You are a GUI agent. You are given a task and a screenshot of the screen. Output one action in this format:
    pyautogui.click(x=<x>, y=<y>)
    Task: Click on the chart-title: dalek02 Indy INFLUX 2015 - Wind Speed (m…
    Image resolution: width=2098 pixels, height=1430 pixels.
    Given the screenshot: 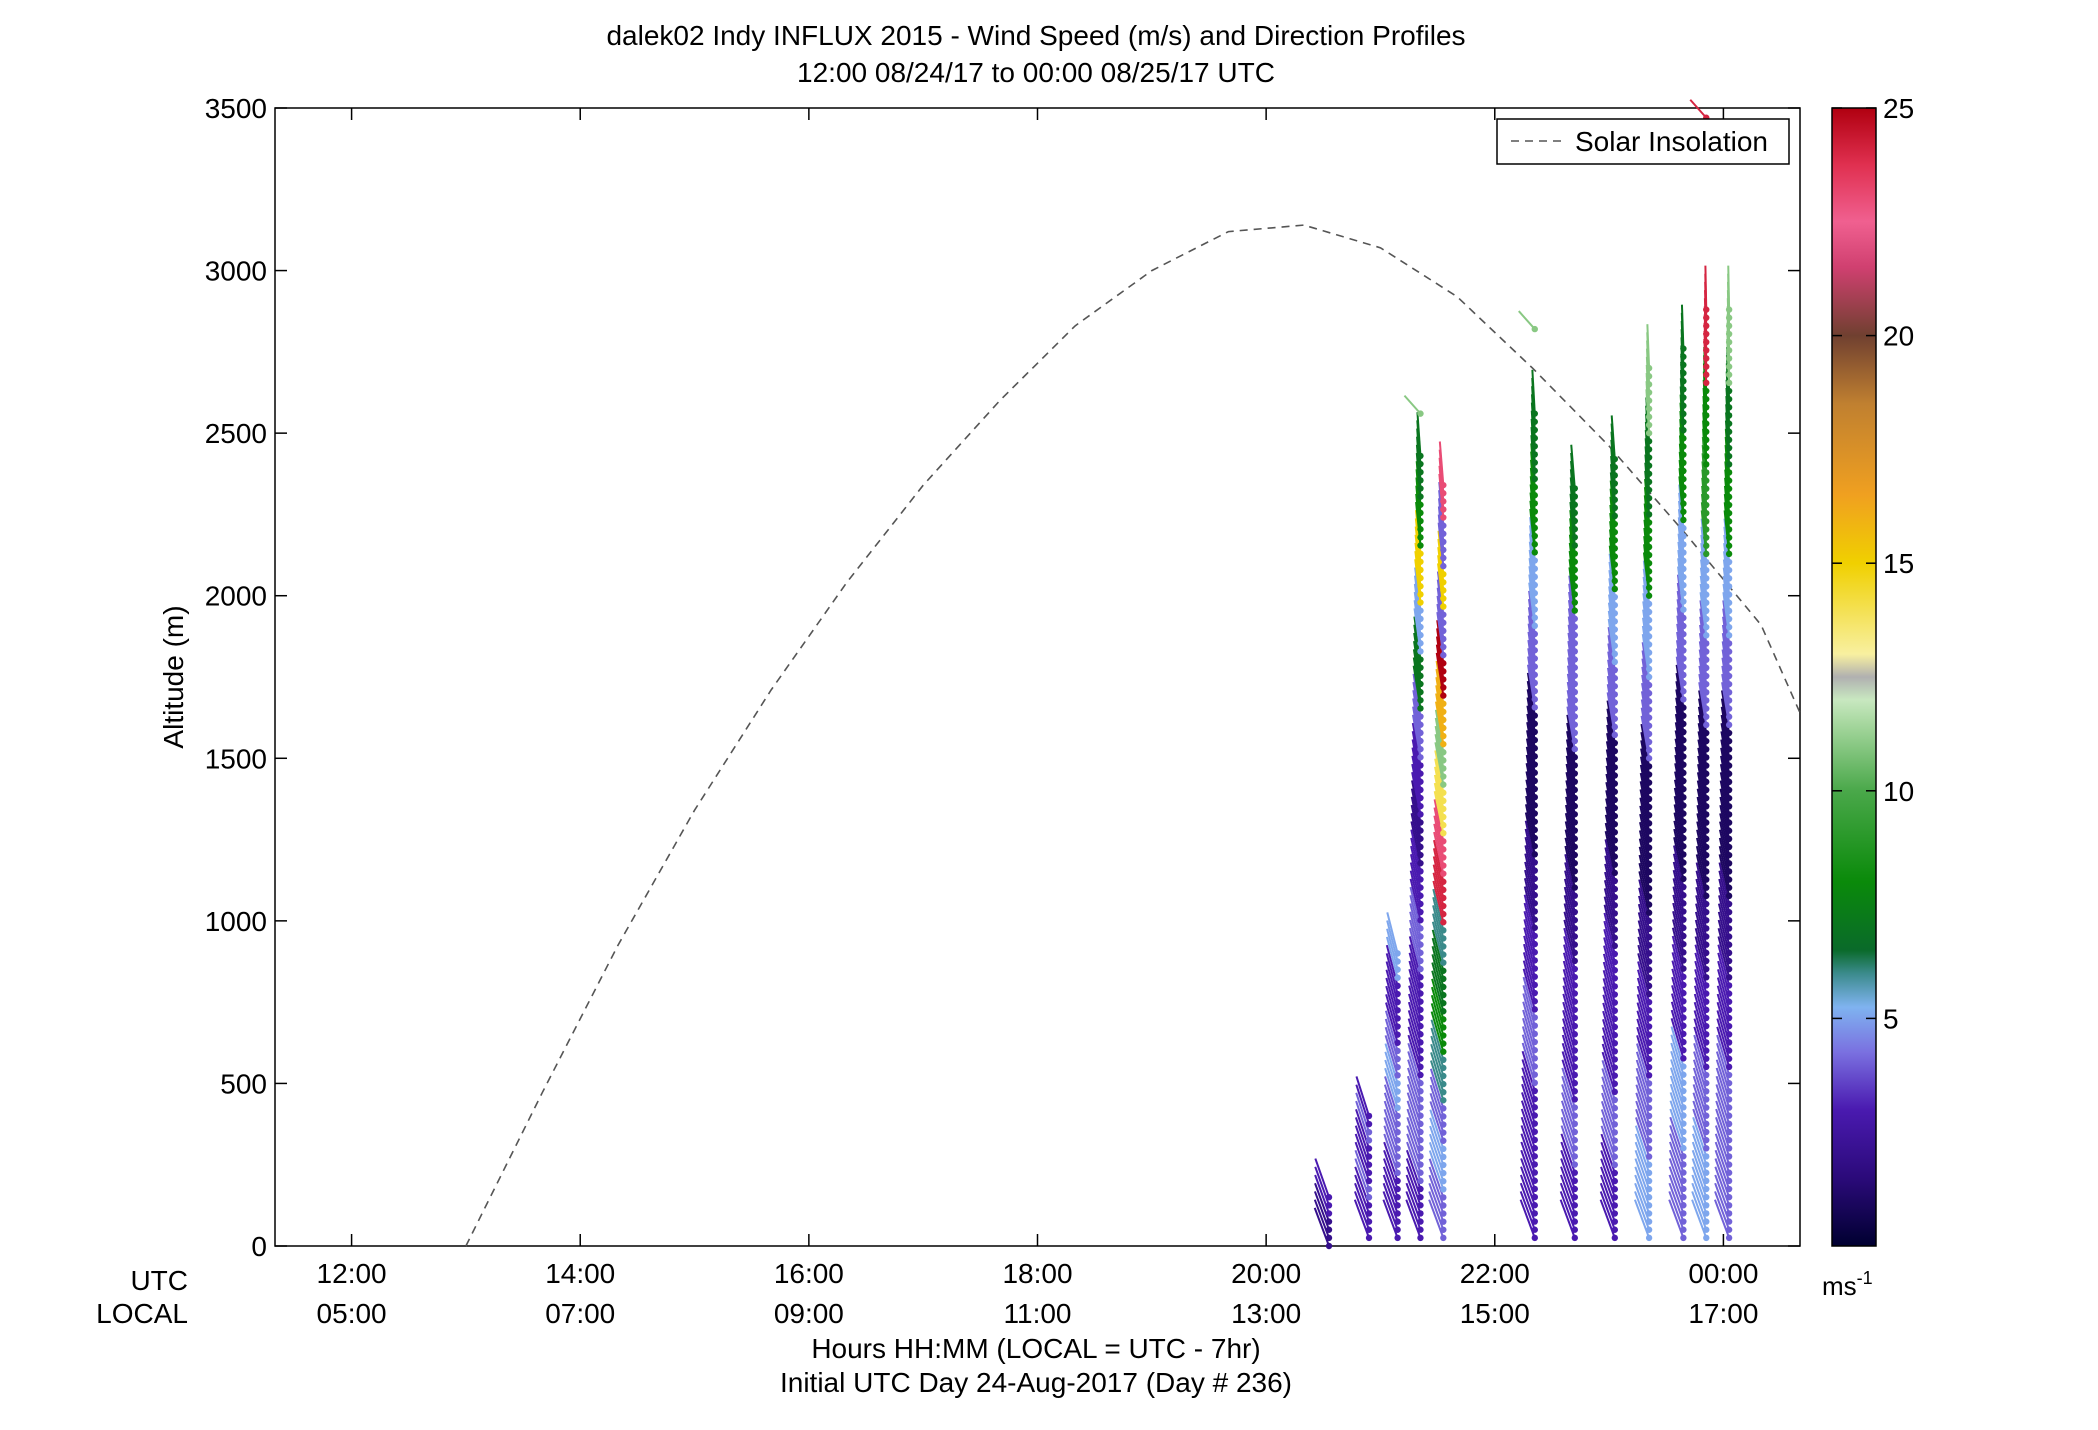 What is the action you would take?
    pyautogui.click(x=1035, y=35)
    